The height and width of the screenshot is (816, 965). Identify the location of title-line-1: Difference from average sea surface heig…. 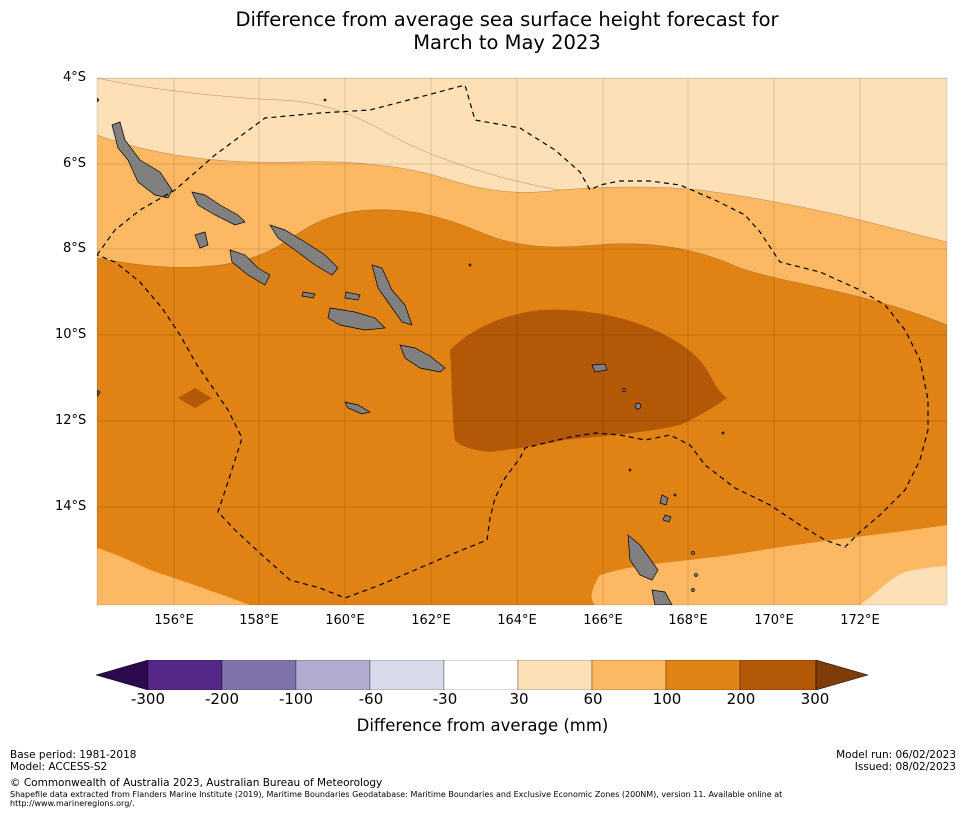
(507, 19).